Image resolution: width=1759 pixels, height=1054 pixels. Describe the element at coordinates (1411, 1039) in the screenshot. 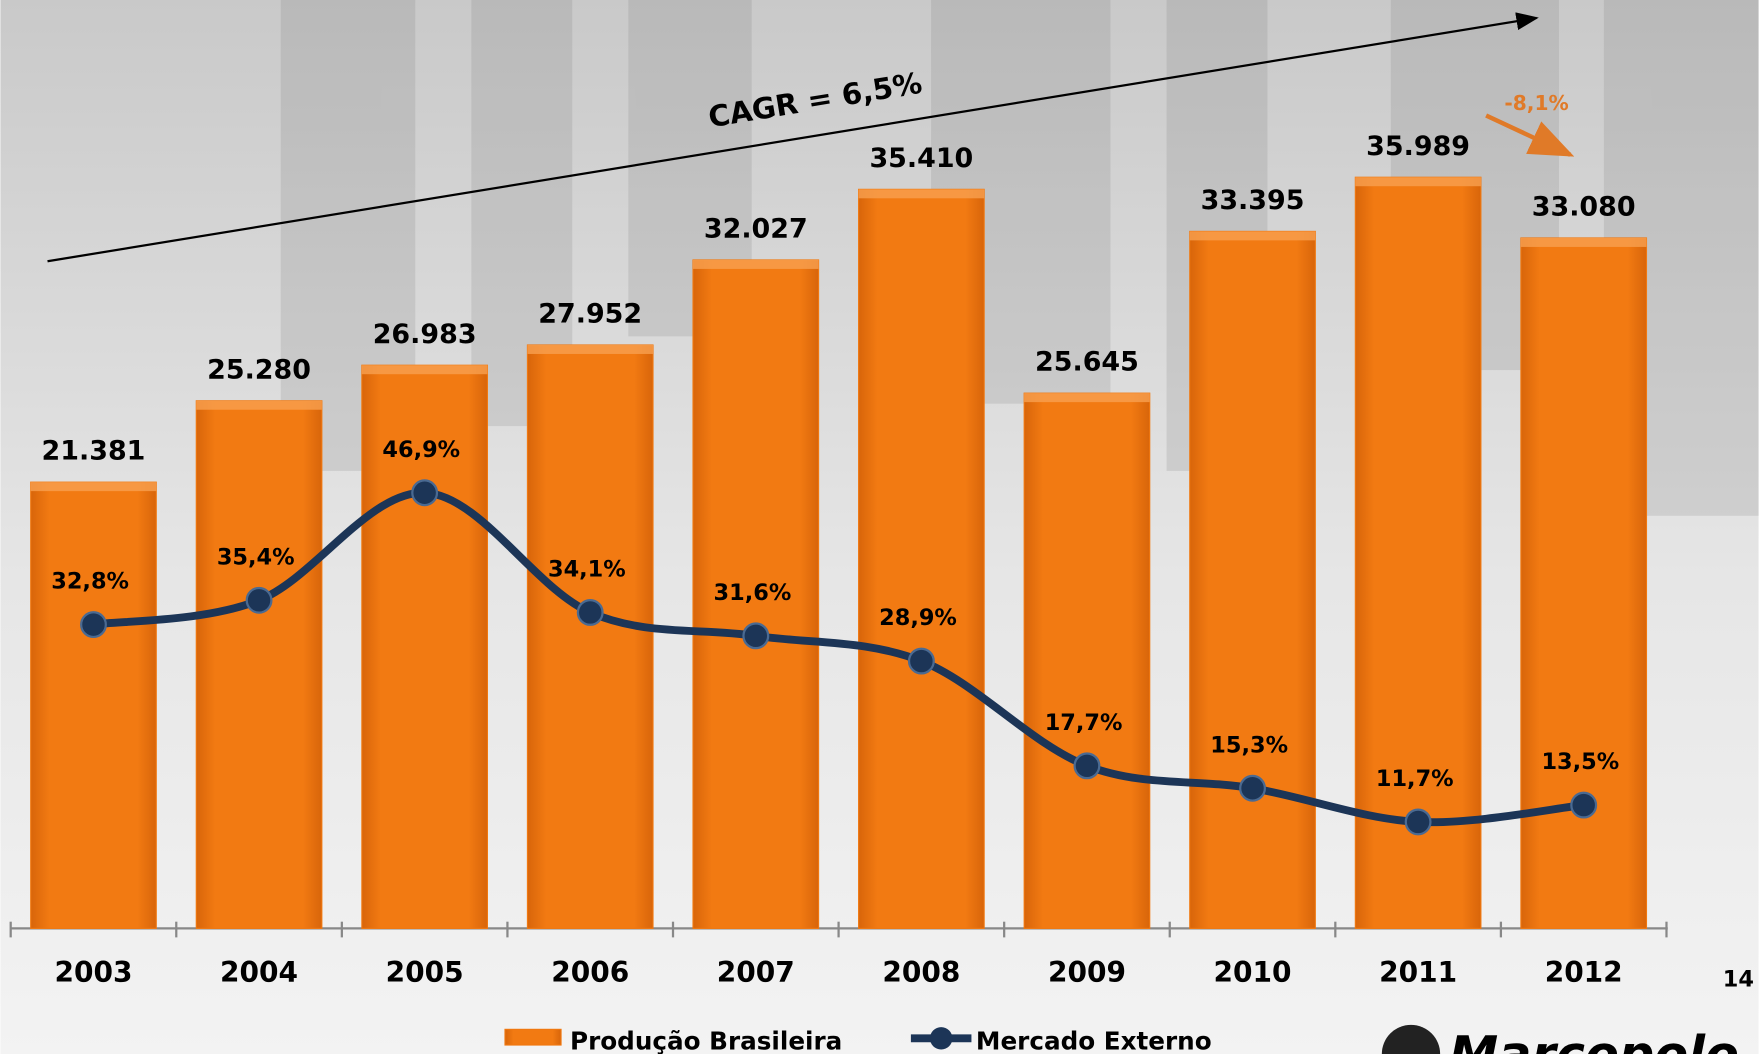

I see `logo-icon` at that location.